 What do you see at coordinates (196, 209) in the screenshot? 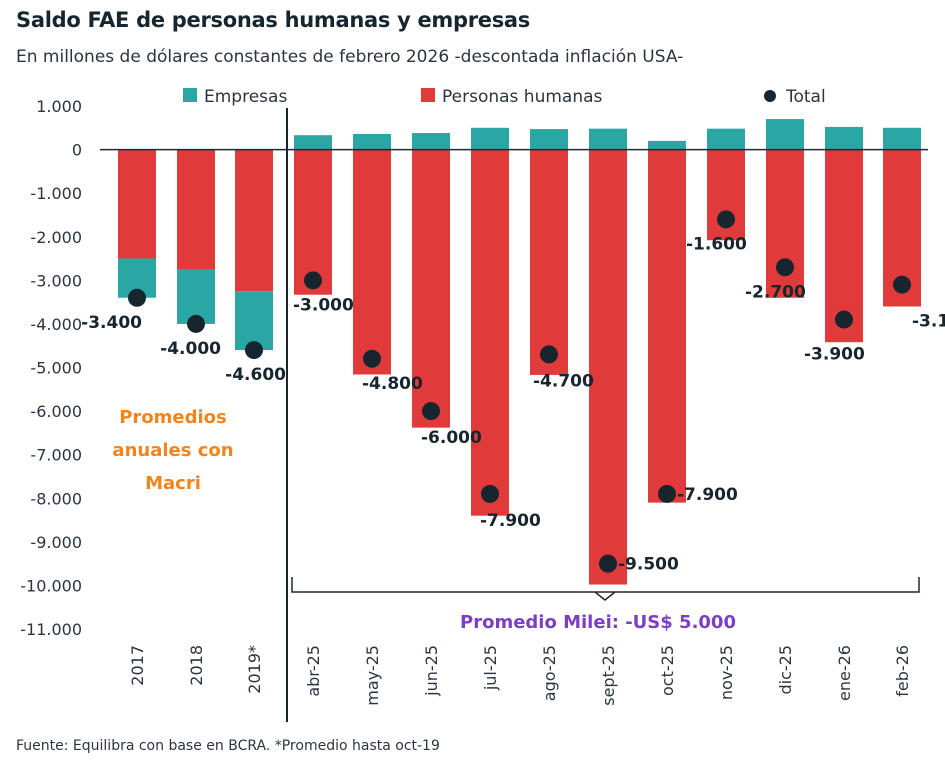
I see `bar-personas-2018` at bounding box center [196, 209].